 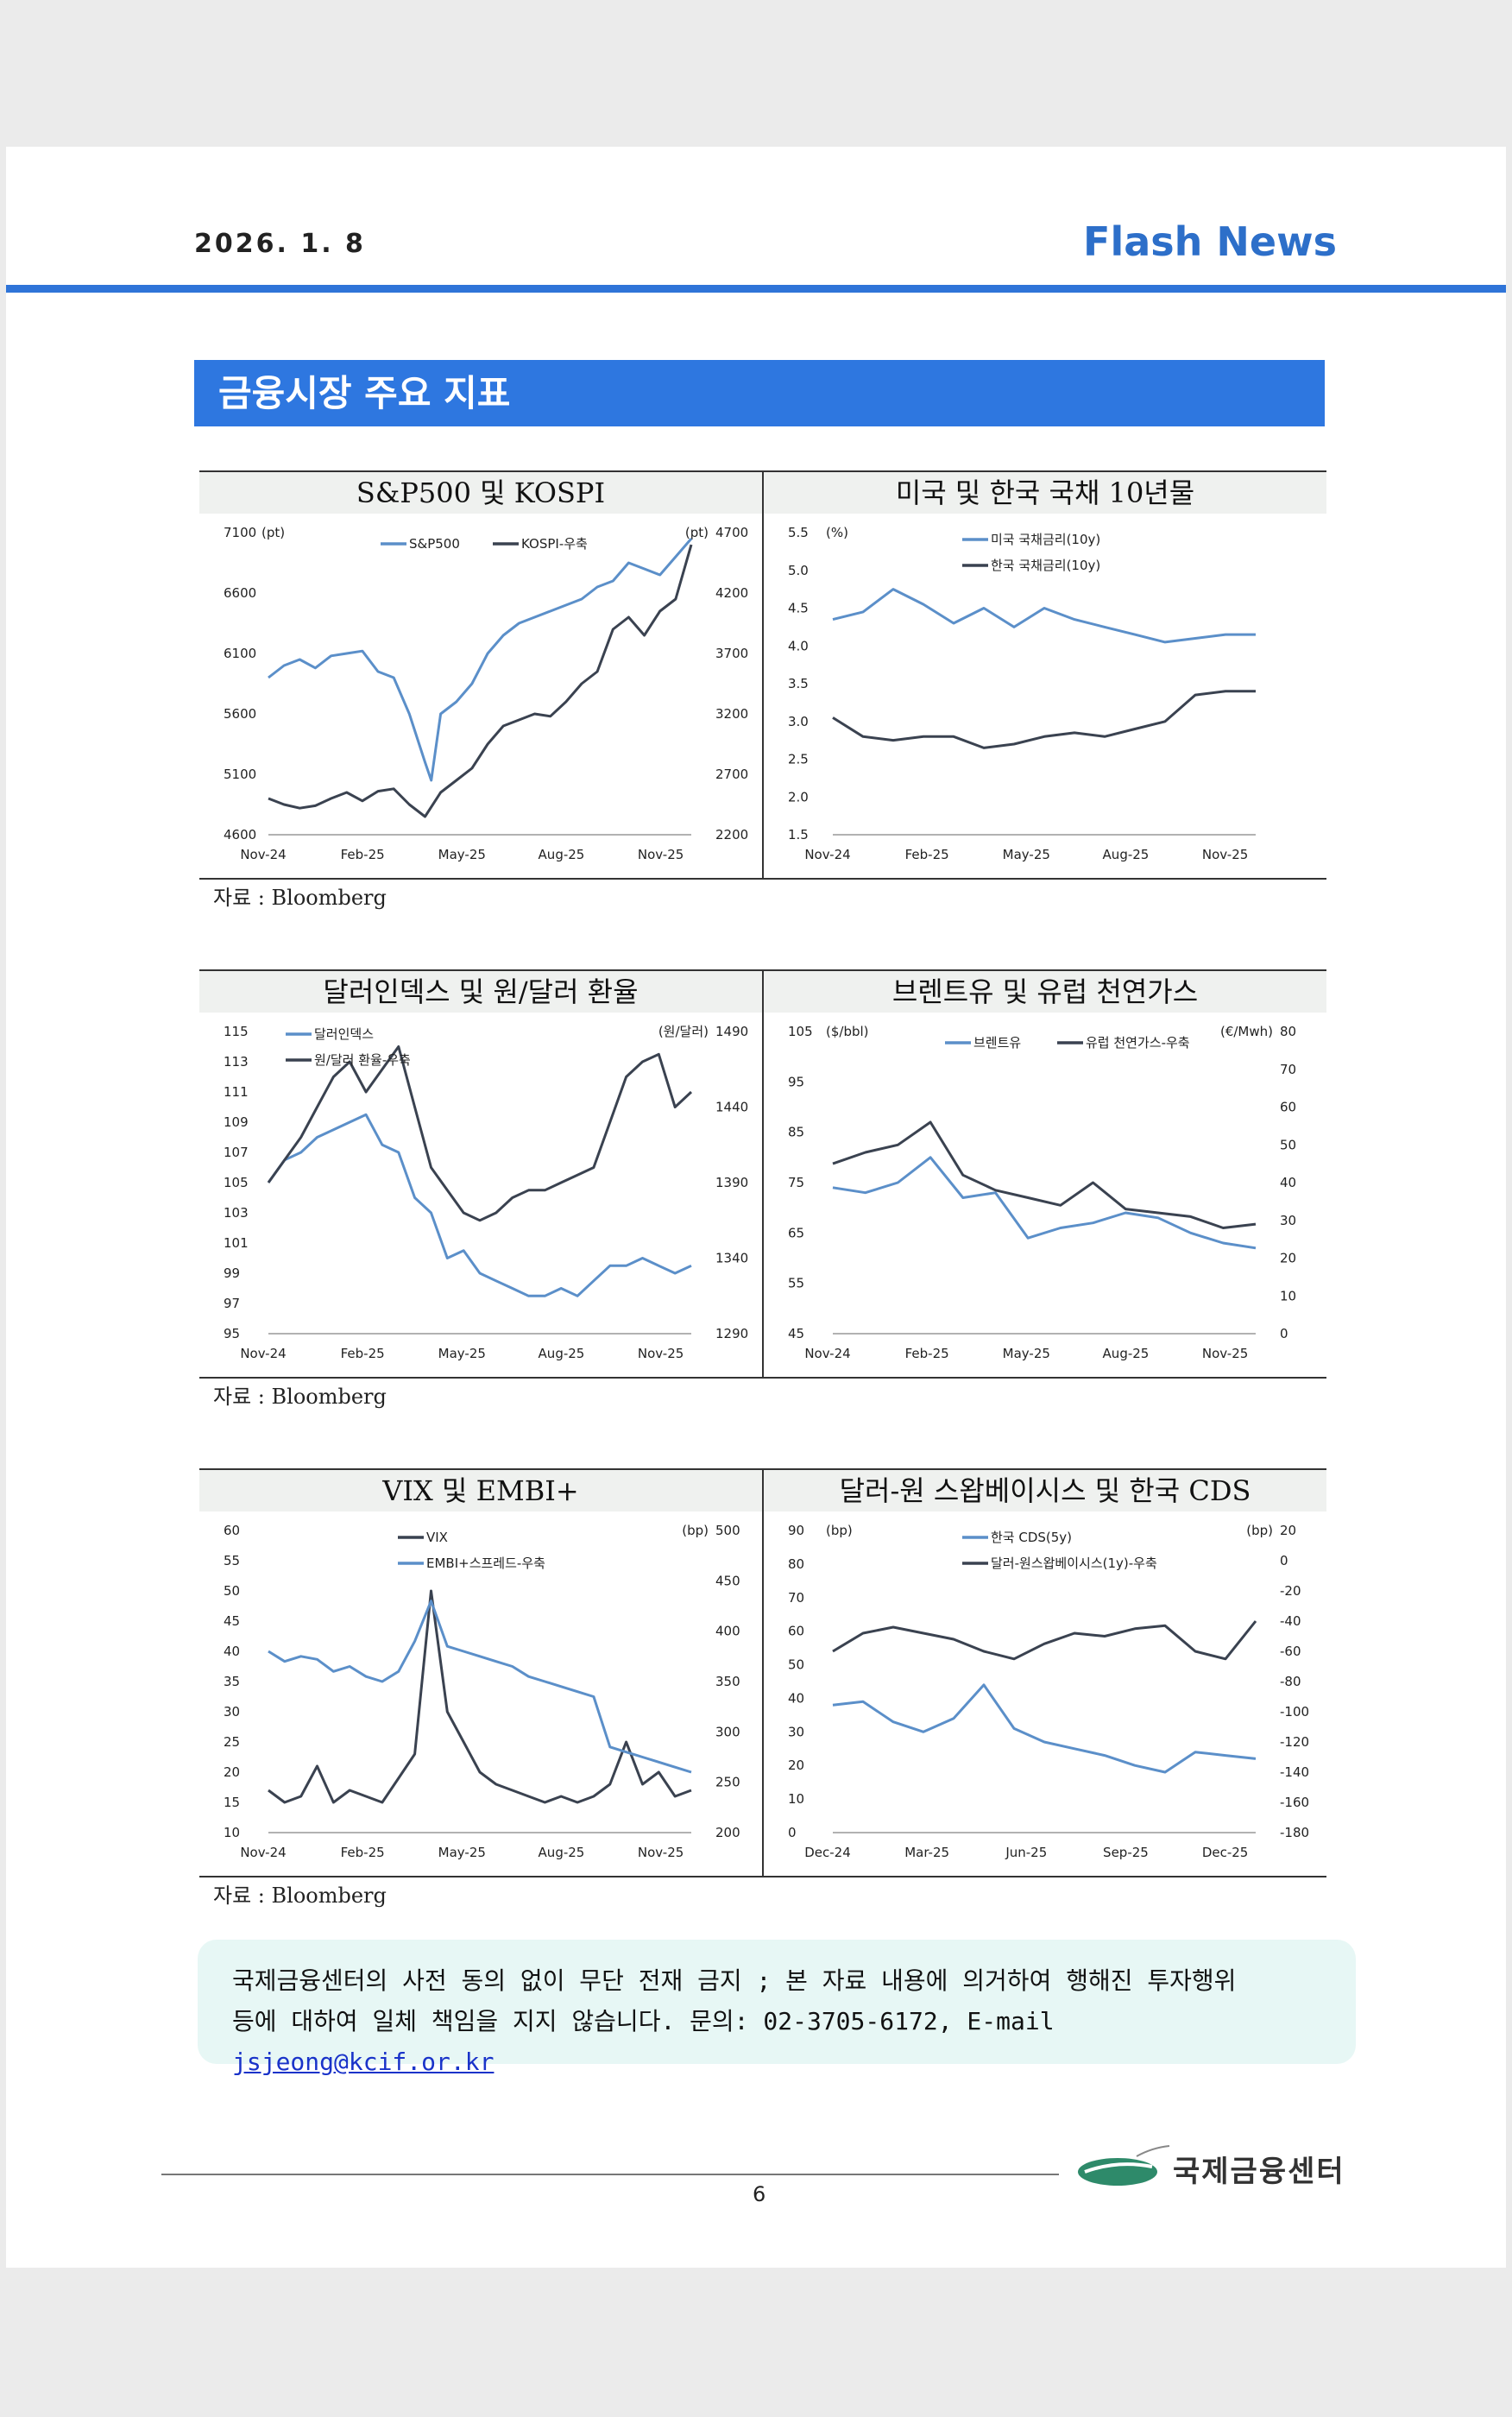 I want to click on y-tick-left: 0, so click(x=792, y=1832).